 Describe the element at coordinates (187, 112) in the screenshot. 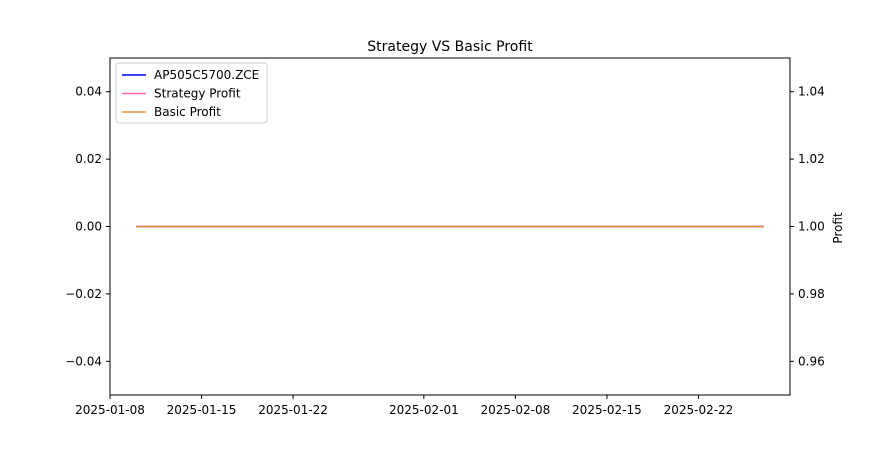

I see `legend-label: Basic Profit` at that location.